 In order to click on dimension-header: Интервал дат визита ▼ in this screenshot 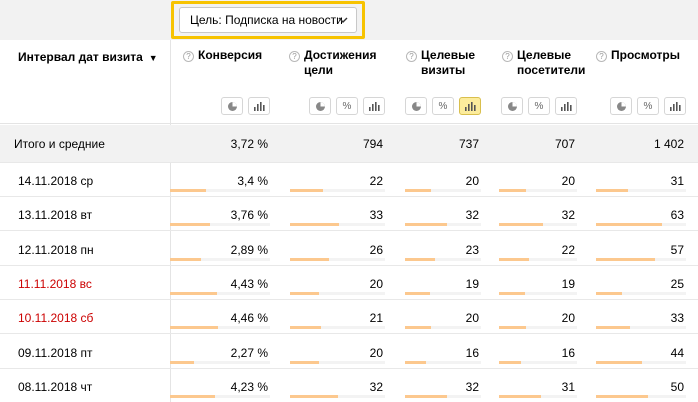, I will do `click(88, 57)`.